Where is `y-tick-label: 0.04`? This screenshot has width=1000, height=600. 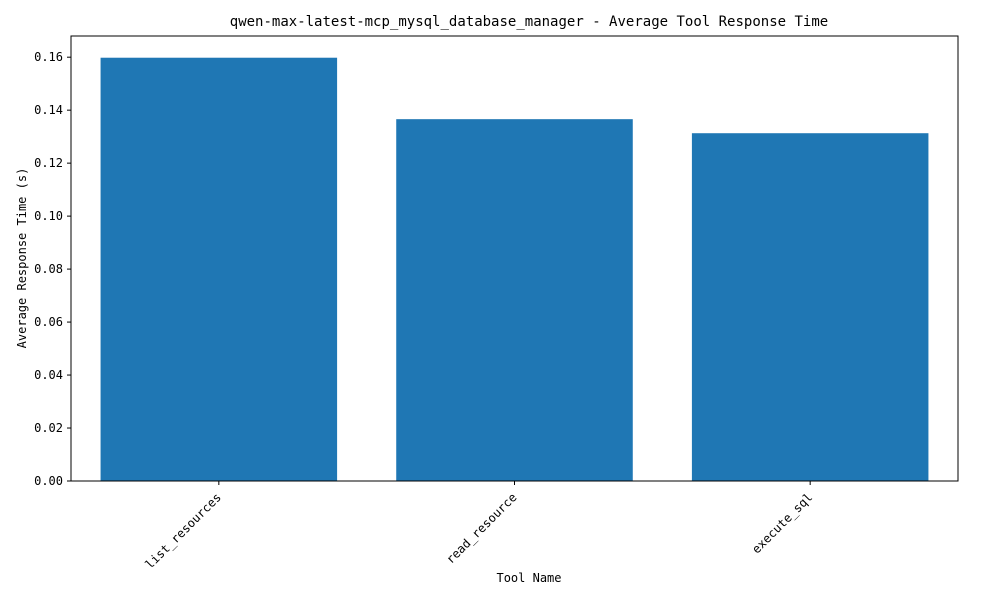
y-tick-label: 0.04 is located at coordinates (48, 375).